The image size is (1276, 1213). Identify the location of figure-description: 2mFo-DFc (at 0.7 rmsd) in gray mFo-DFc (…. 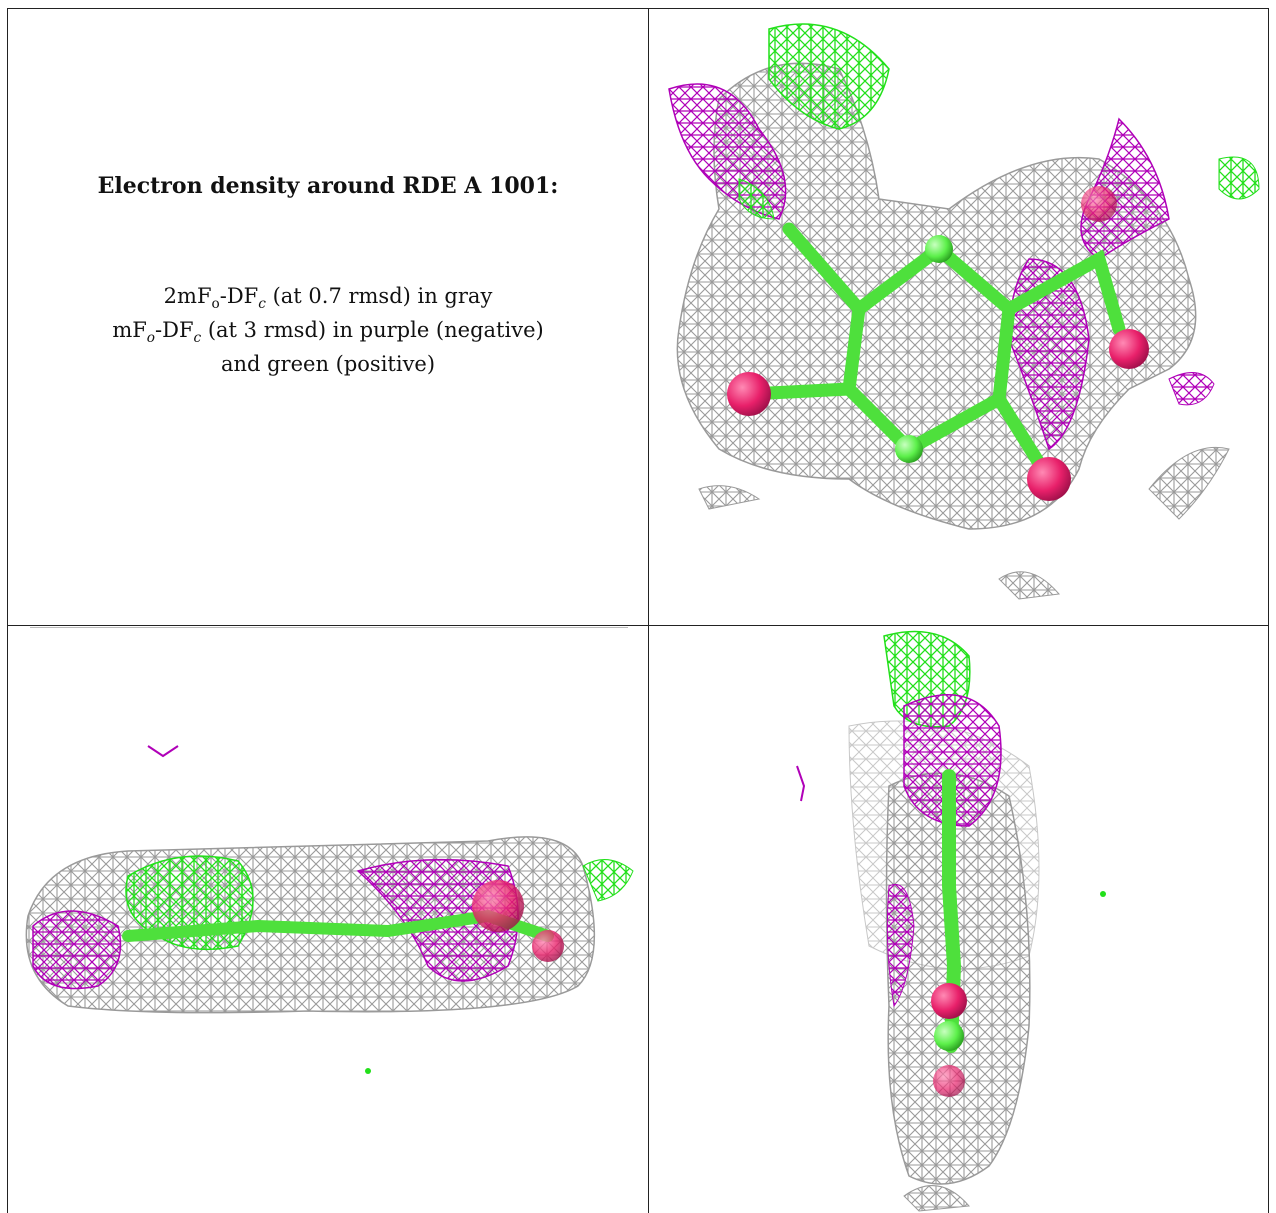
(328, 330).